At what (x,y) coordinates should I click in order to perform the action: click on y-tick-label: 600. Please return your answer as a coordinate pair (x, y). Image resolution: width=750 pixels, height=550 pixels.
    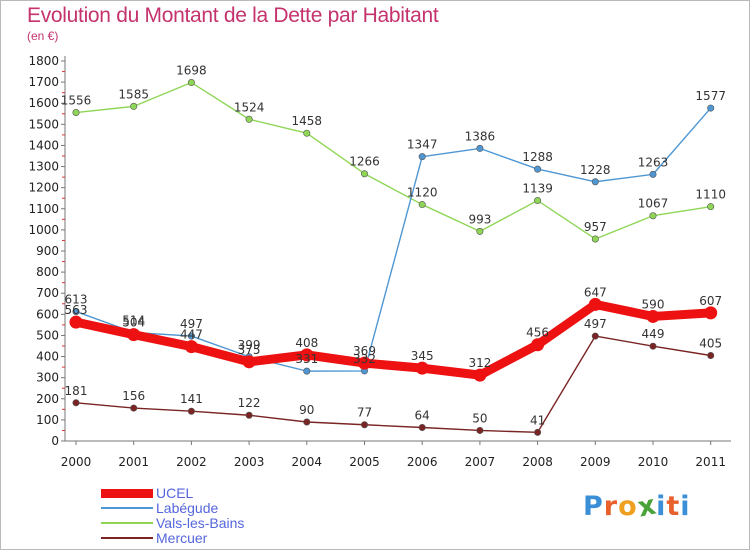
    Looking at the image, I should click on (47, 314).